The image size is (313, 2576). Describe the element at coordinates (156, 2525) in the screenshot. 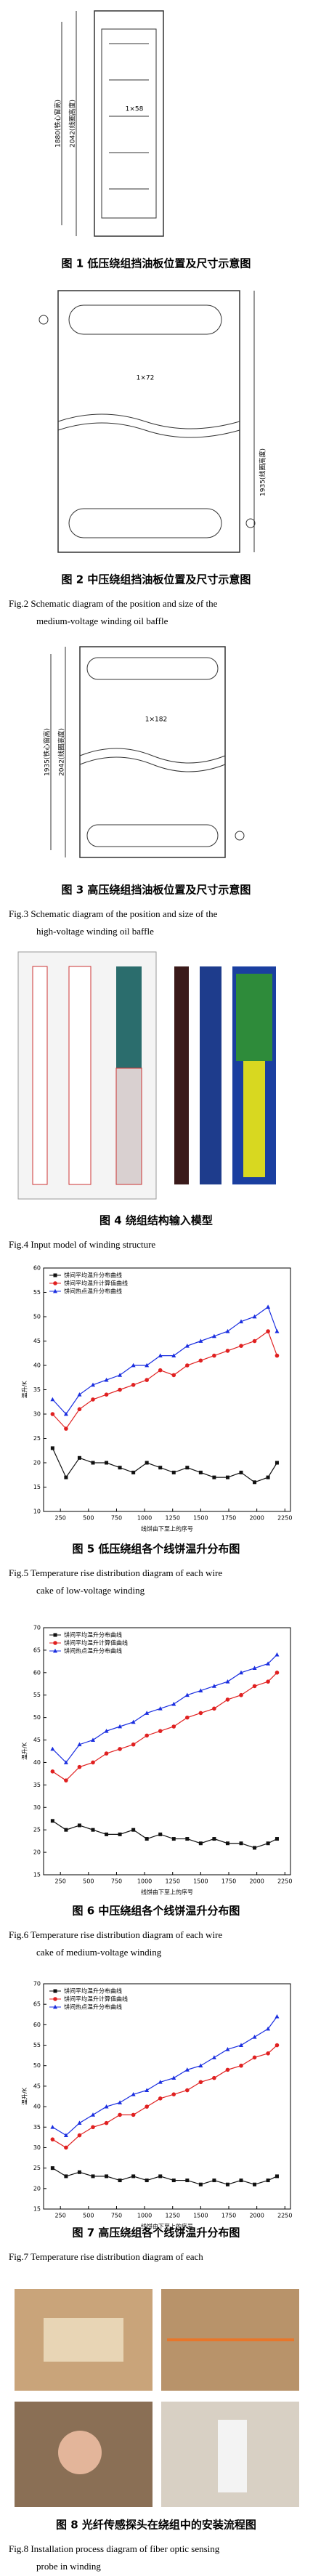

I see `caption-cn: 图 8 光纤传感探头在绕组中的安装流程图` at that location.